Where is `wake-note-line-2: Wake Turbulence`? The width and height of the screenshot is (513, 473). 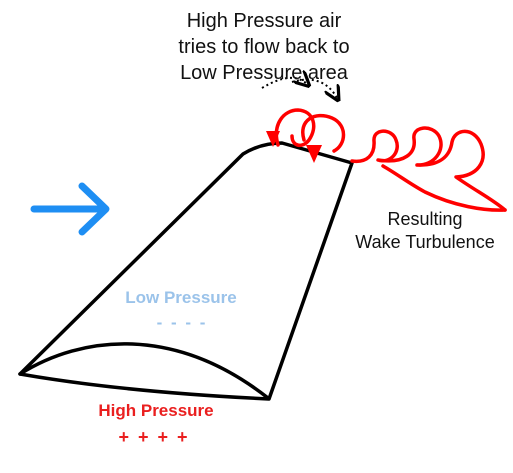
wake-note-line-2: Wake Turbulence is located at coordinates (425, 242).